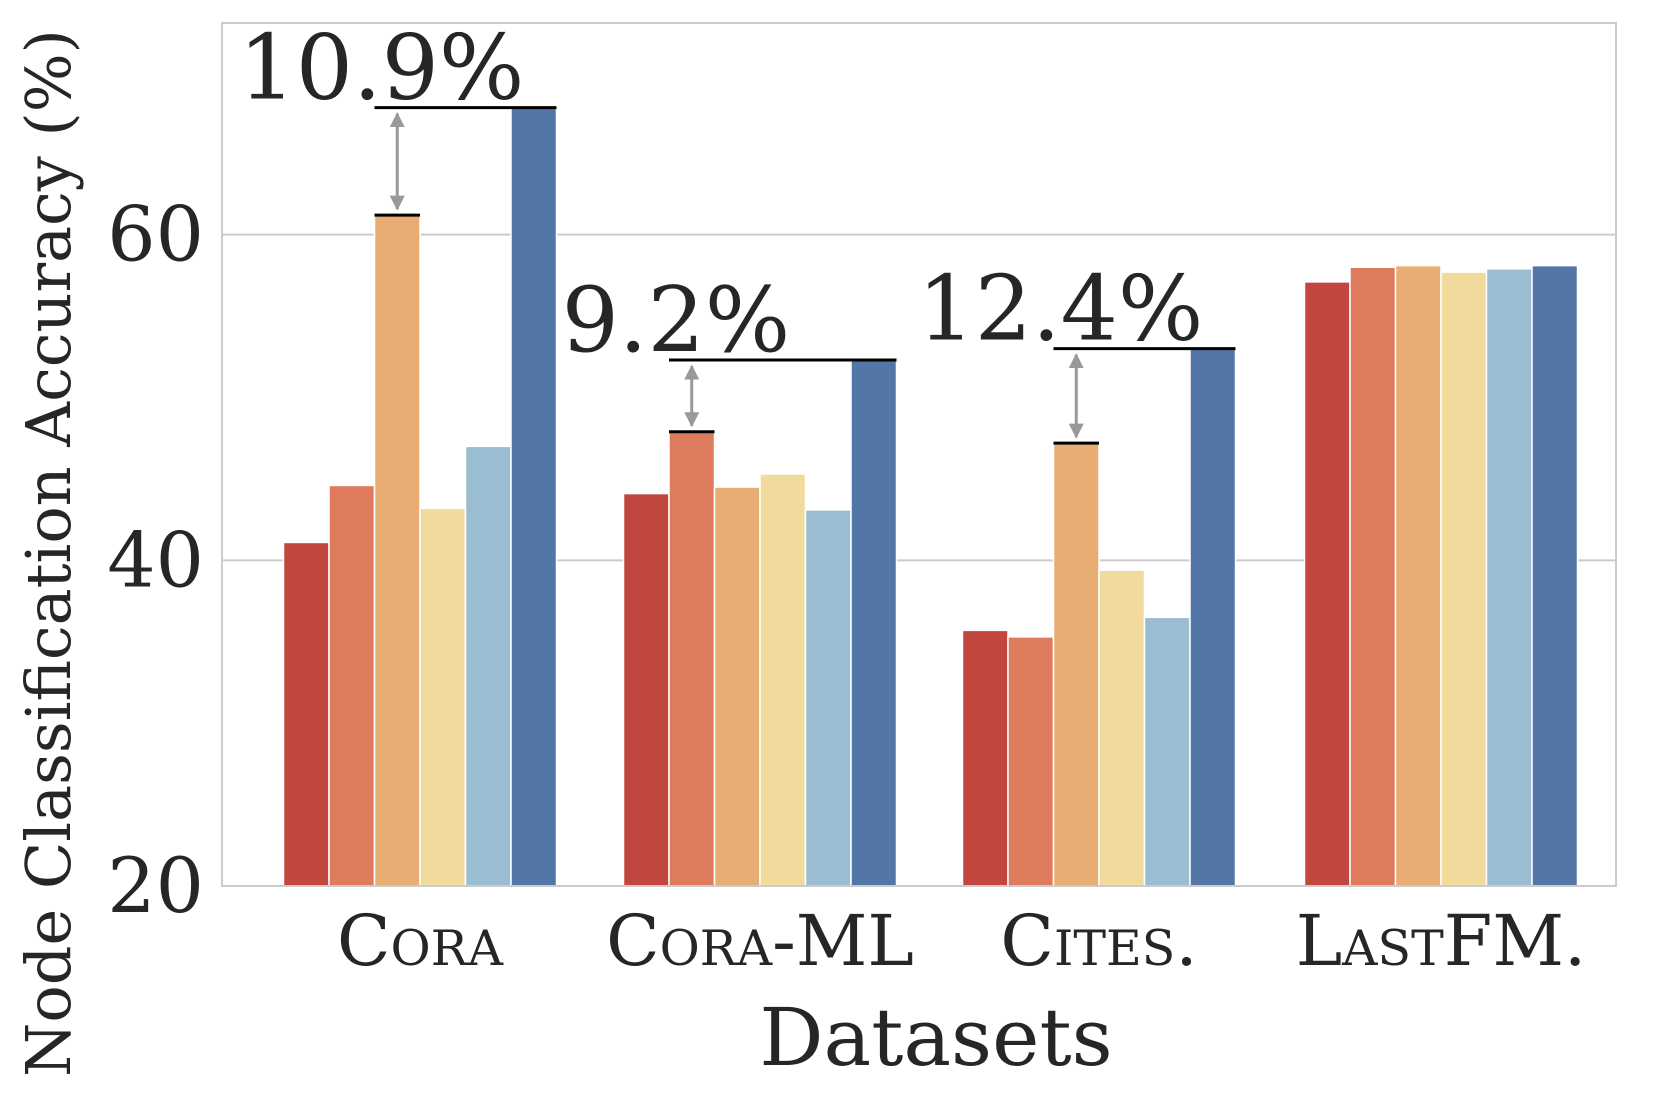 This screenshot has height=1107, width=1661. I want to click on y-tick-label-40: 40, so click(155, 559).